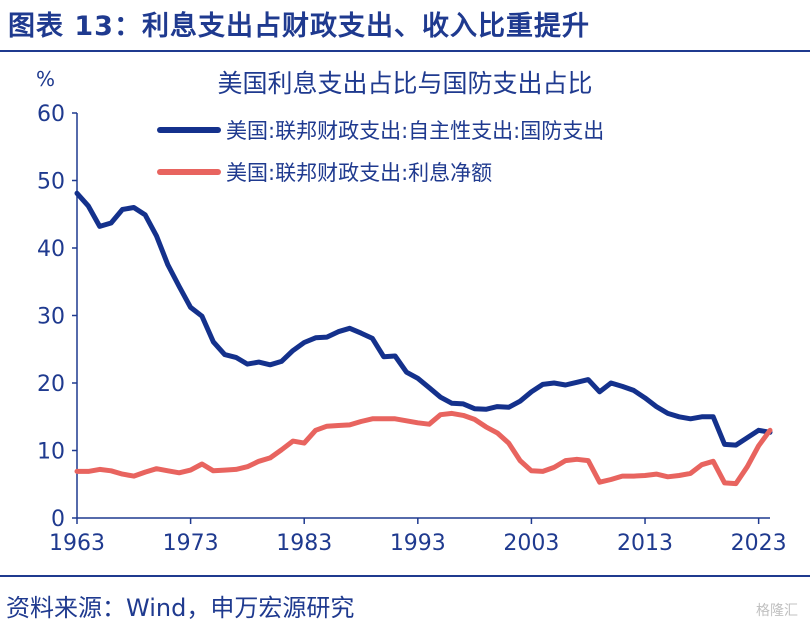  What do you see at coordinates (405, 576) in the screenshot?
I see `source-divider` at bounding box center [405, 576].